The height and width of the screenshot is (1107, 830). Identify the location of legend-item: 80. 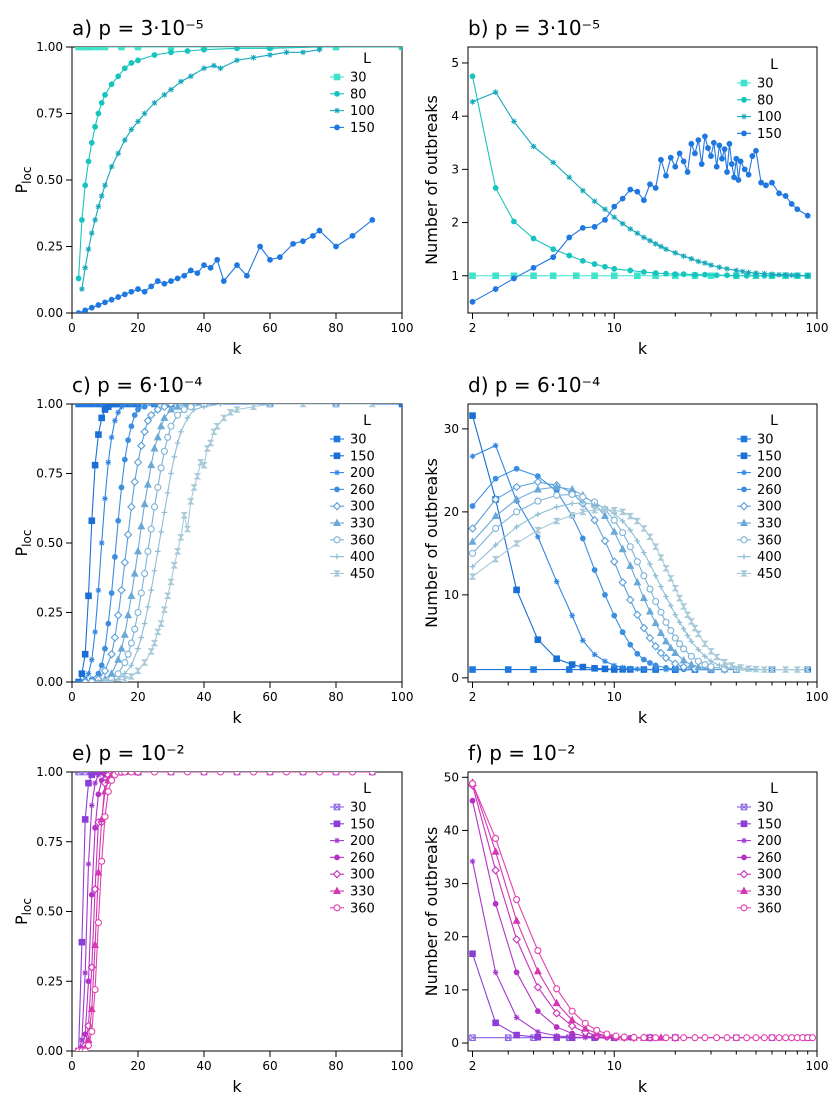
(755, 100).